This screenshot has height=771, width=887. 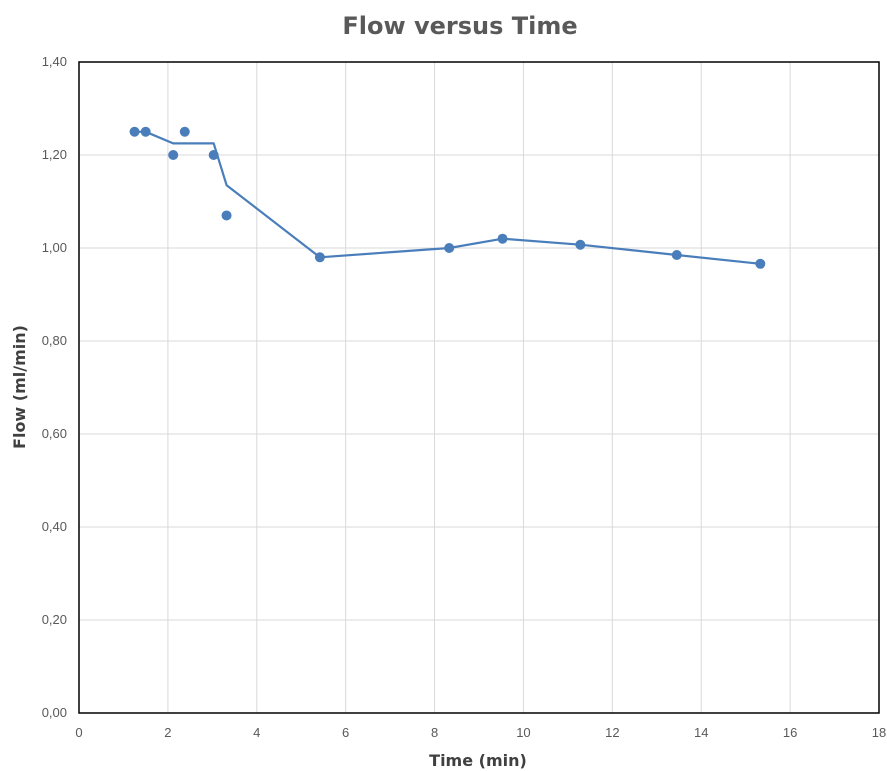 I want to click on y-tick-label: 1,20, so click(x=54, y=154).